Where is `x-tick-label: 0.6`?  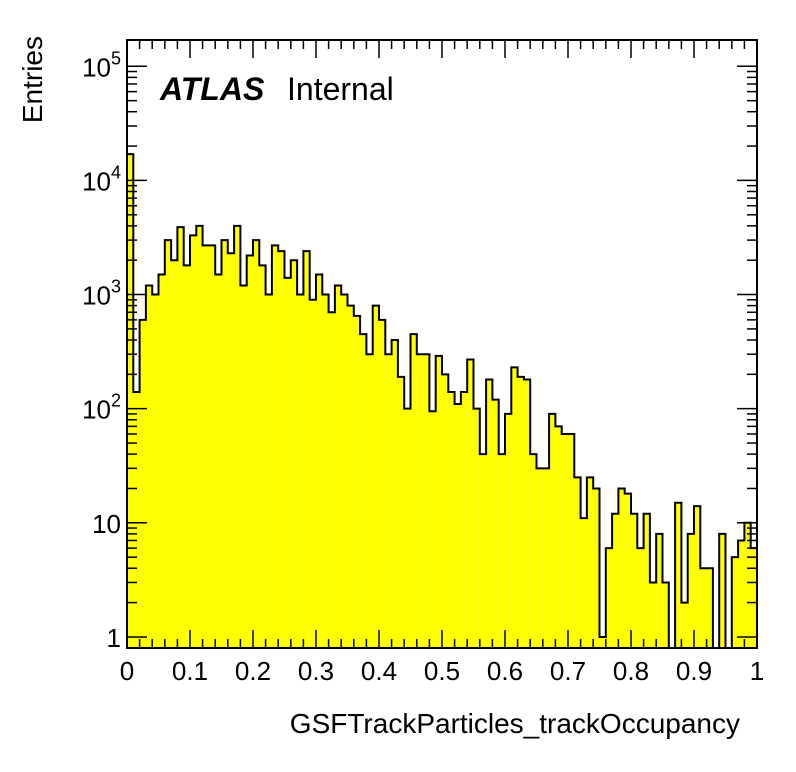
x-tick-label: 0.6 is located at coordinates (505, 671).